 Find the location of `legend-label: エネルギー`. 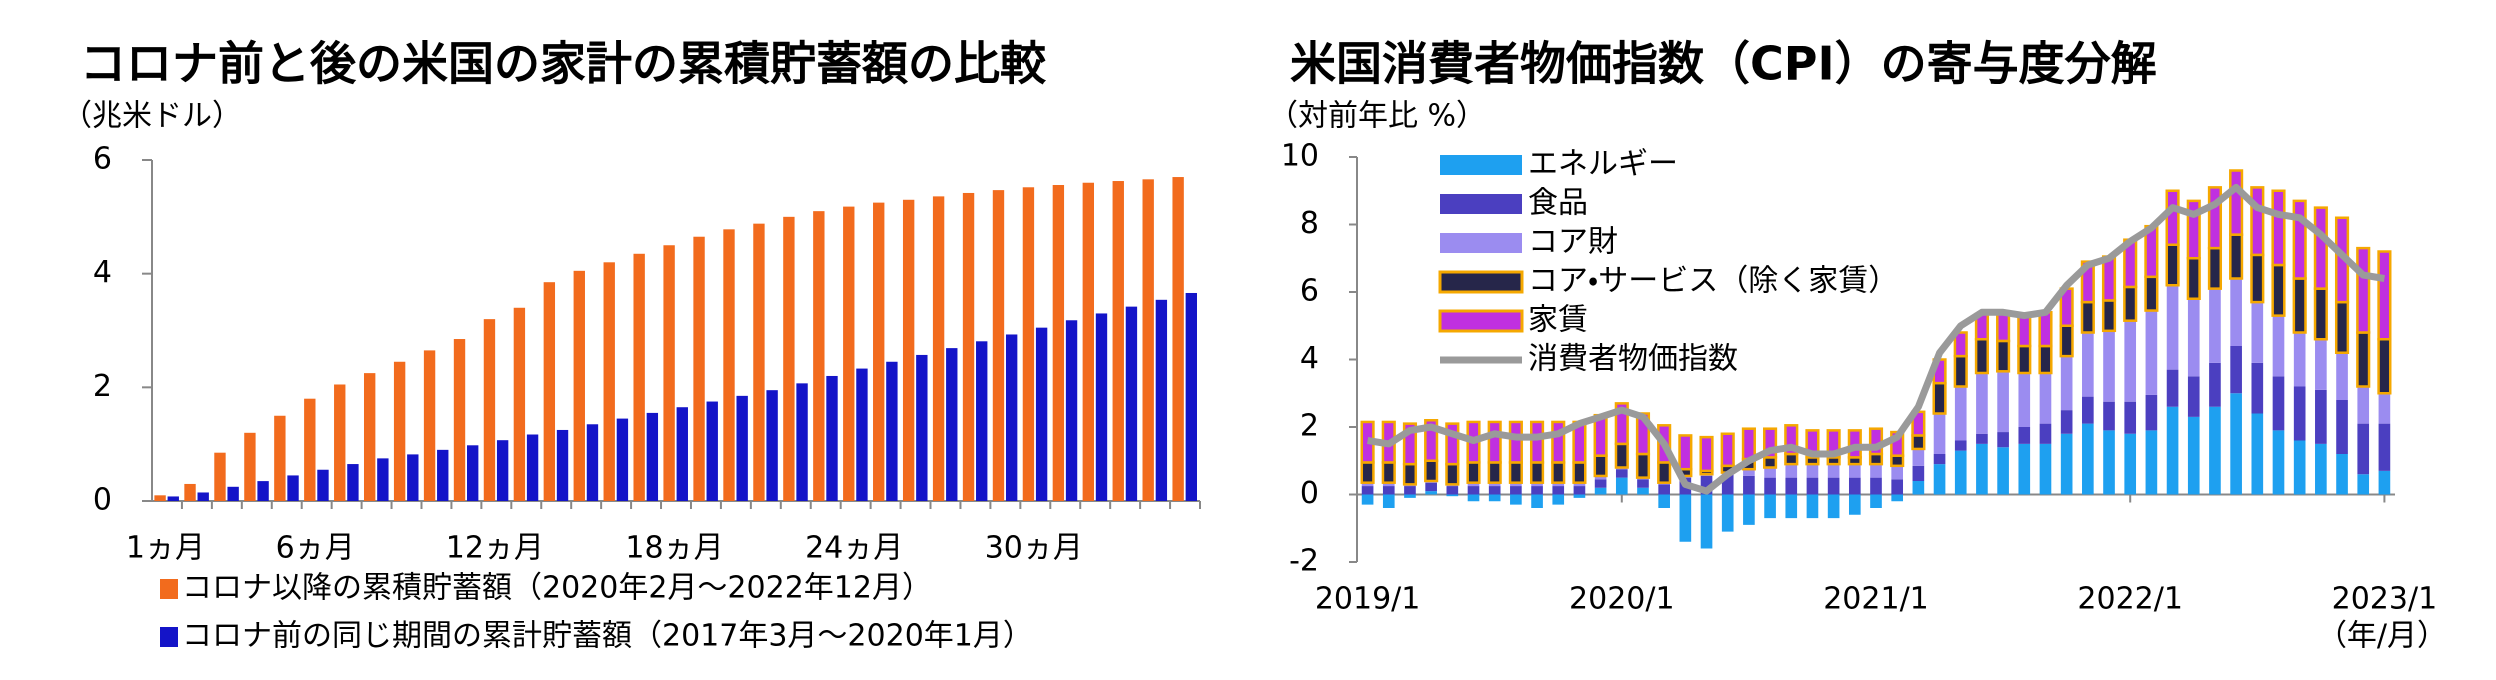

legend-label: エネルギー is located at coordinates (1603, 164).